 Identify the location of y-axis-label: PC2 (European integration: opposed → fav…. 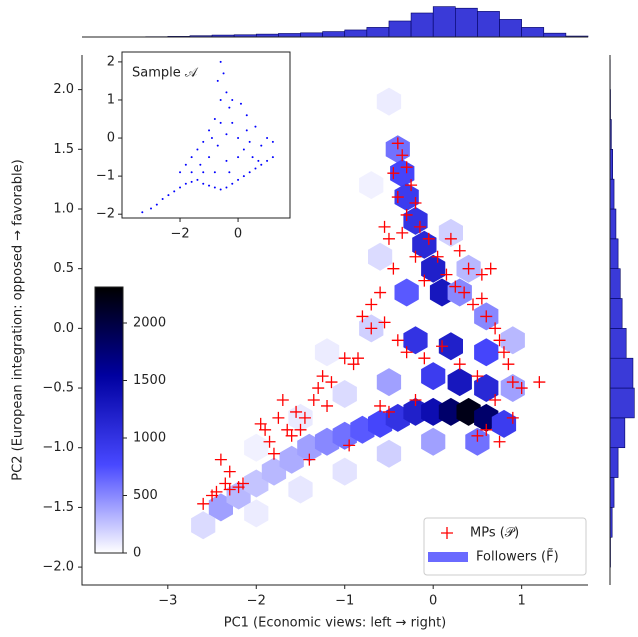
(18, 319).